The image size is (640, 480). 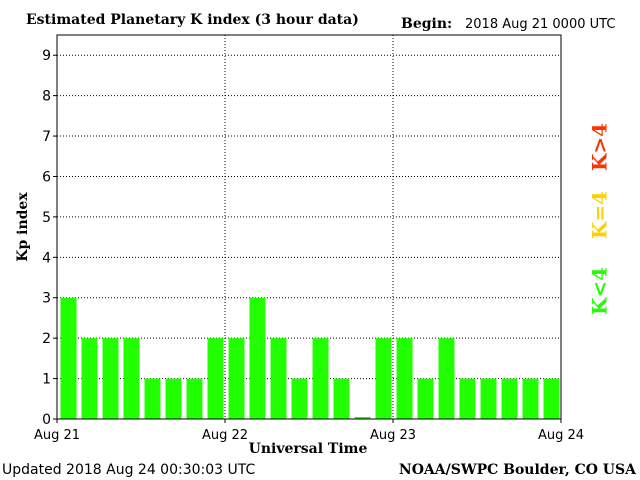 What do you see at coordinates (518, 470) in the screenshot?
I see `data-source: NOAA/SWPC Boulder, CO USA` at bounding box center [518, 470].